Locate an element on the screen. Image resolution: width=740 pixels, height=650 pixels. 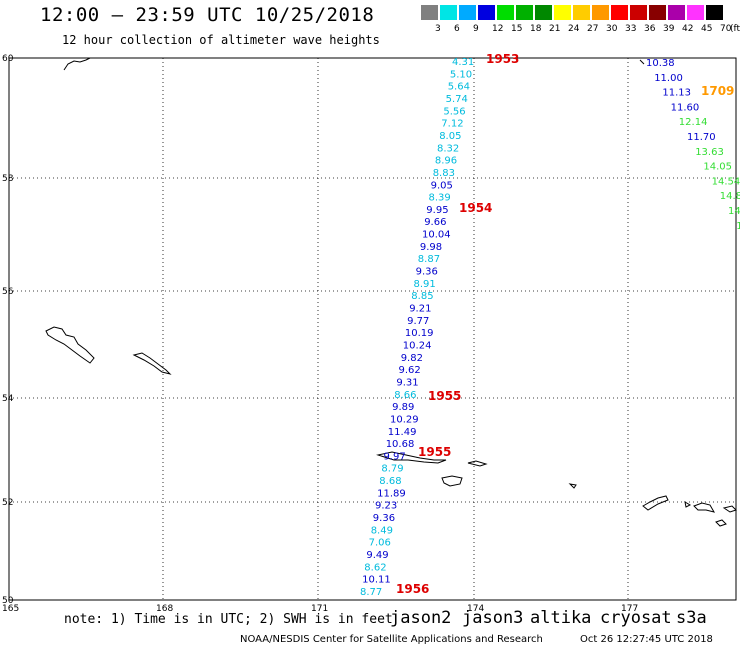
swh-value: 8.49 is located at coordinates (382, 530).